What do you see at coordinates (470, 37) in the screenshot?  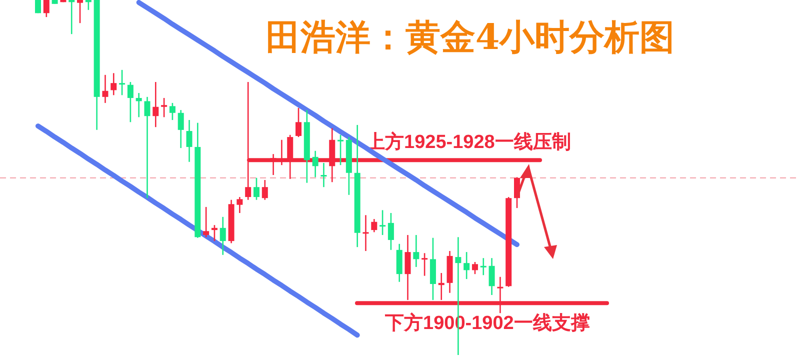 I see `text: 田浩洋：黄金4小时分析图` at bounding box center [470, 37].